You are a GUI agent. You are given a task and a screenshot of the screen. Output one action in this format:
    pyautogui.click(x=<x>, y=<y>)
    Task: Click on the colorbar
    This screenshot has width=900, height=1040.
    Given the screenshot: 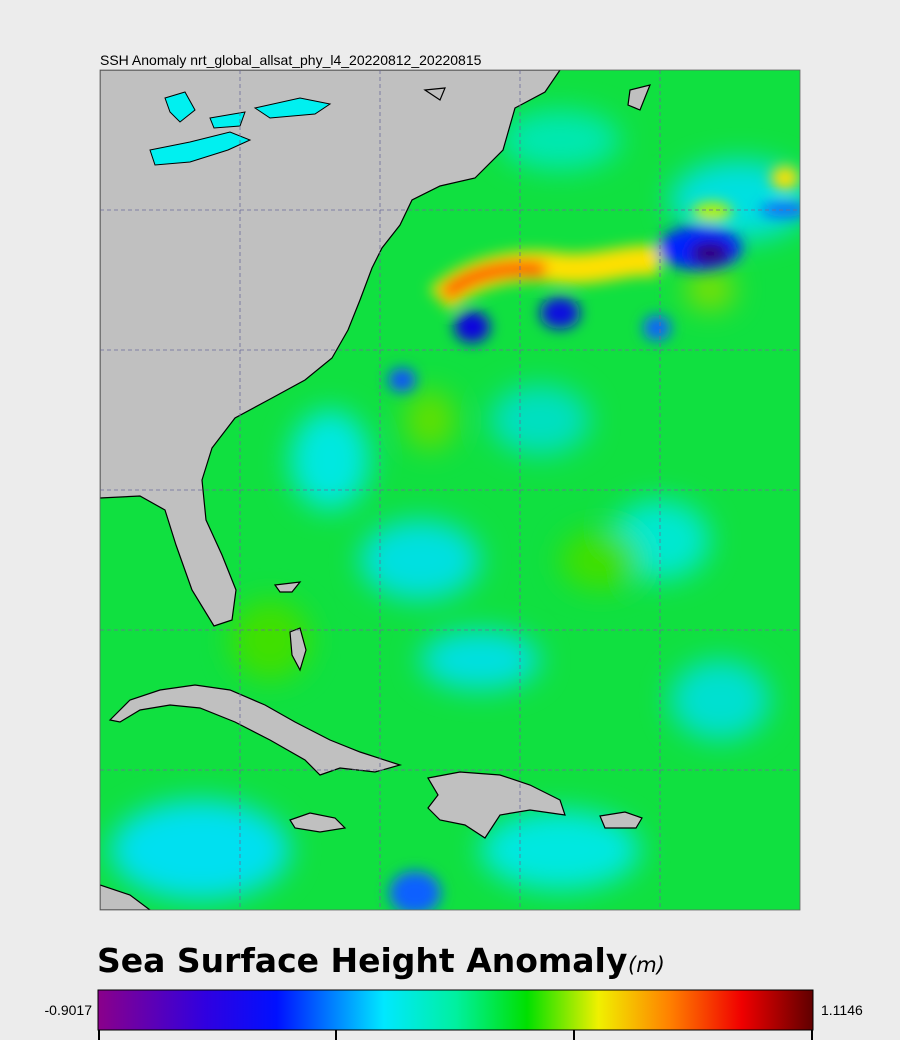 What is the action you would take?
    pyautogui.click(x=455, y=1010)
    